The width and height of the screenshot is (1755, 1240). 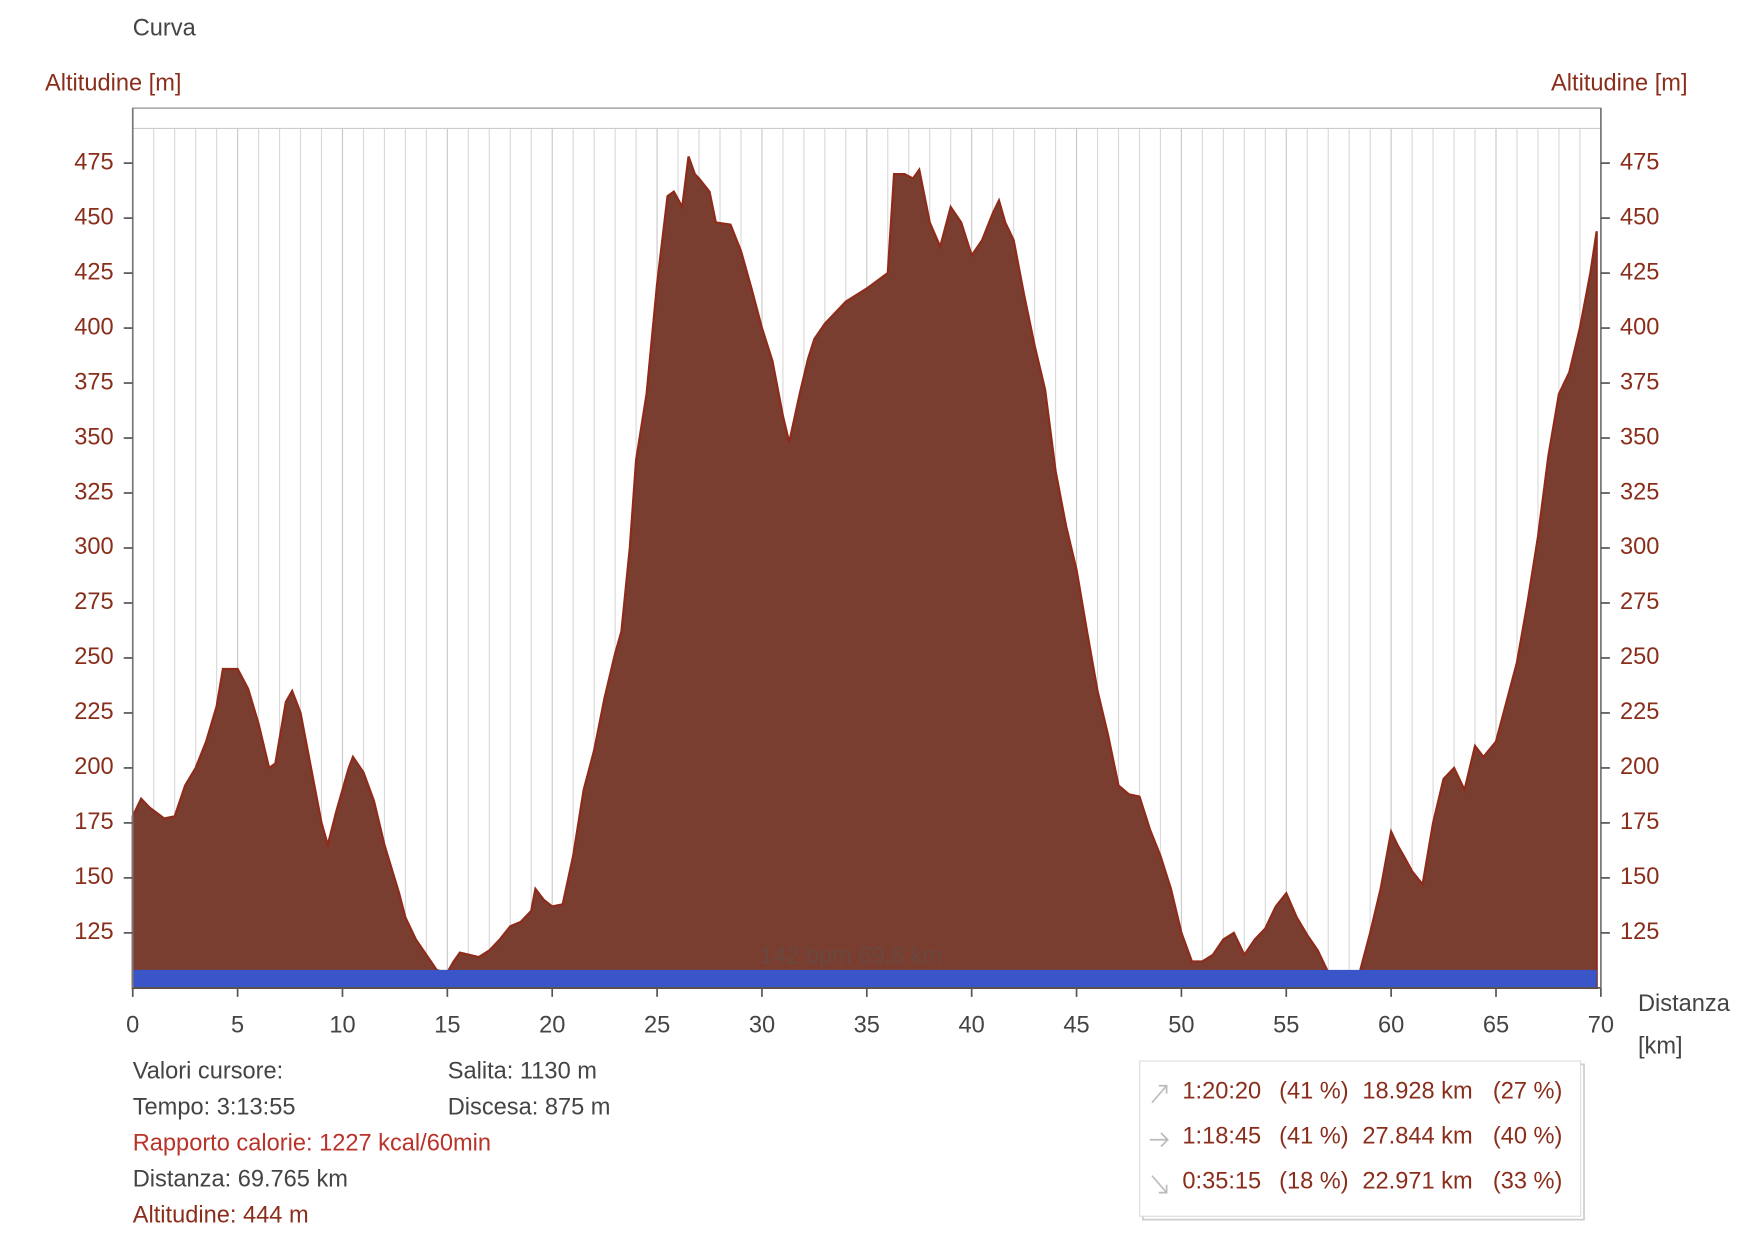 What do you see at coordinates (1639, 877) in the screenshot?
I see `y2-tick-label: 150` at bounding box center [1639, 877].